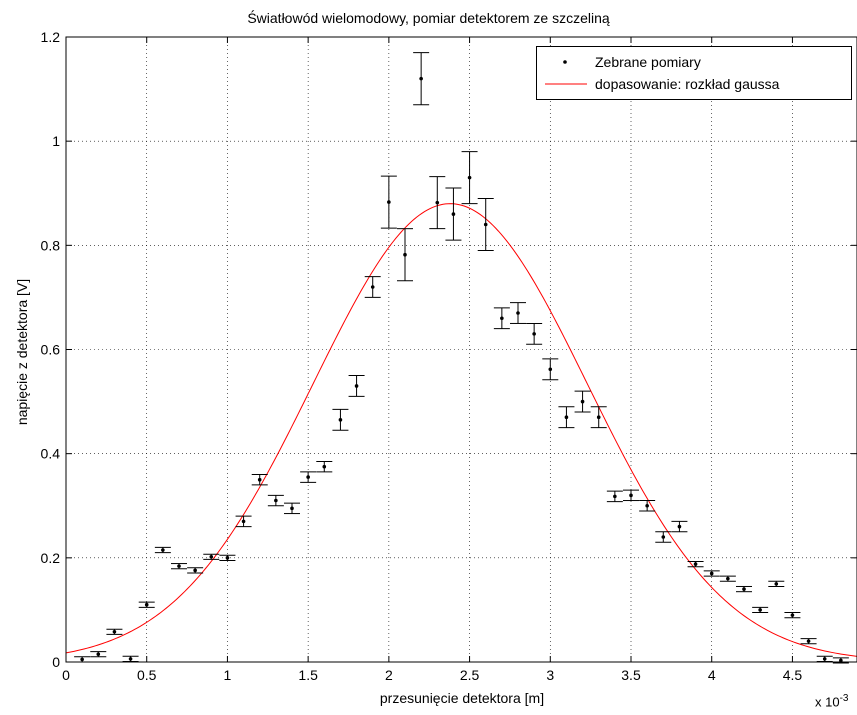  What do you see at coordinates (687, 84) in the screenshot?
I see `legend-label-fit: dopasowanie: rozkład gaussa` at bounding box center [687, 84].